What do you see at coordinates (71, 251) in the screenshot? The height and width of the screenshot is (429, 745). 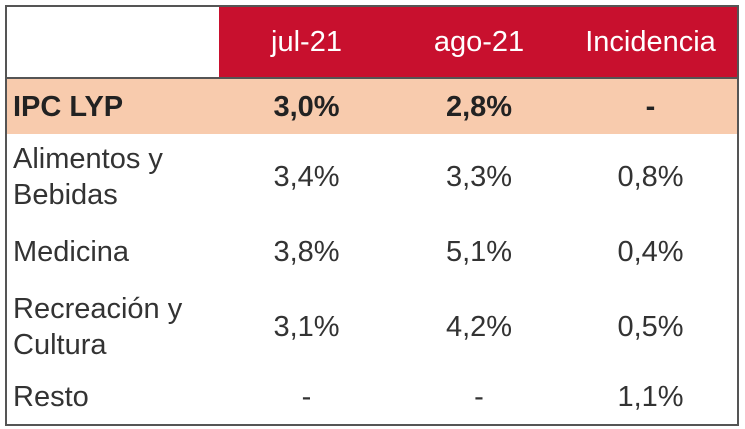 I see `row-label: Medicina` at bounding box center [71, 251].